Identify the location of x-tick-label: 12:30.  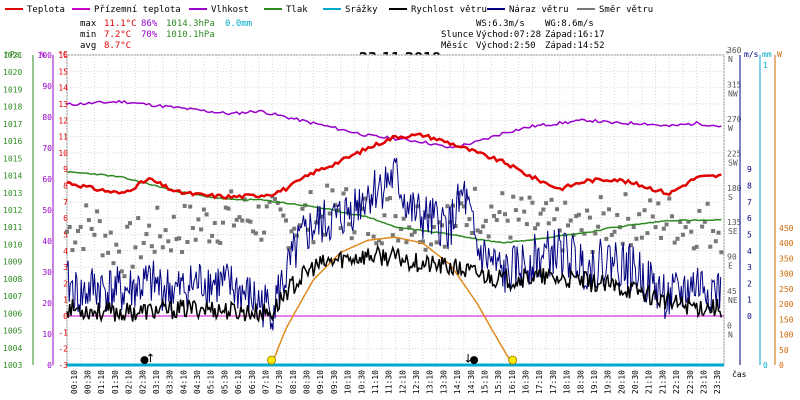
(416, 382).